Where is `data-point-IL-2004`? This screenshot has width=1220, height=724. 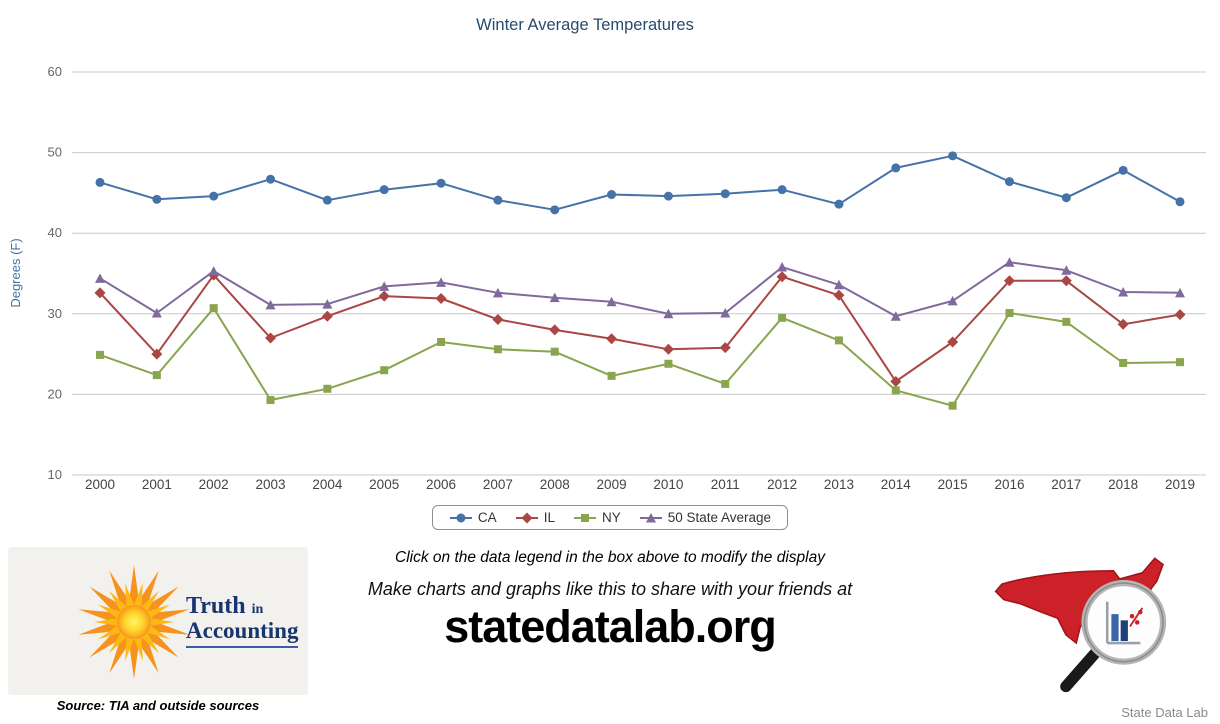 data-point-IL-2004 is located at coordinates (327, 316).